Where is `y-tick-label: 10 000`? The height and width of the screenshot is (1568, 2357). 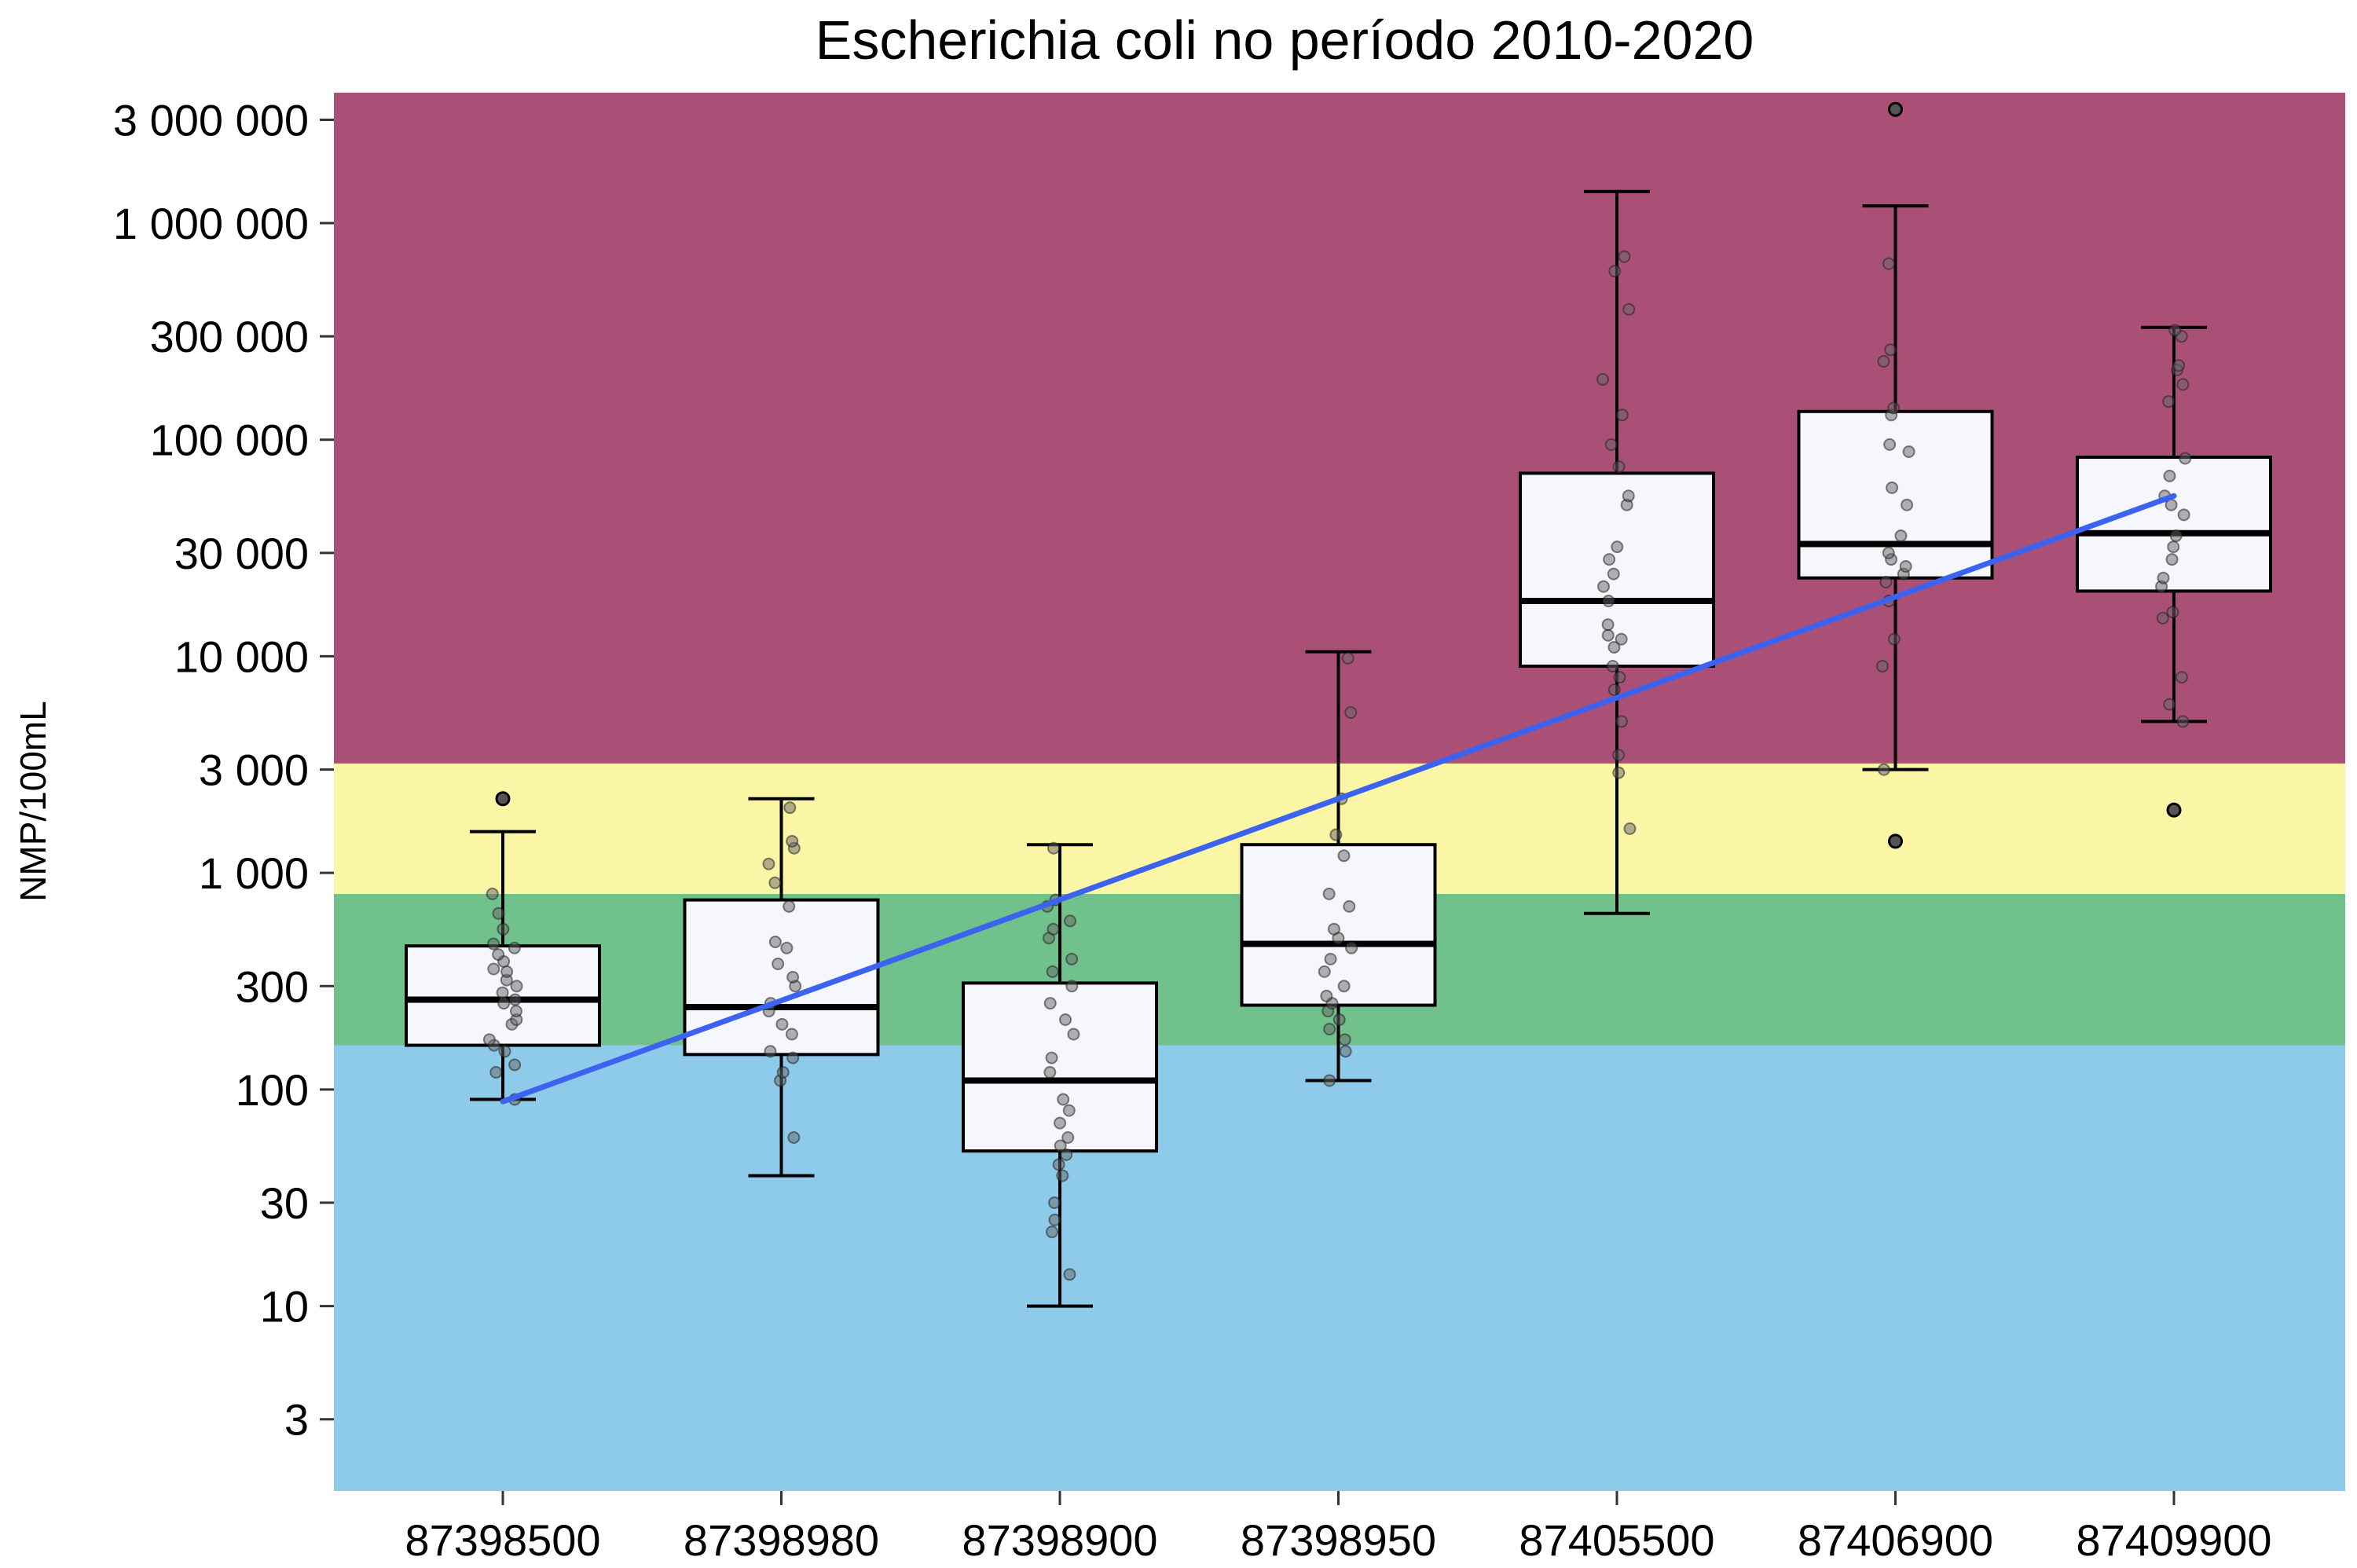
y-tick-label: 10 000 is located at coordinates (241, 657).